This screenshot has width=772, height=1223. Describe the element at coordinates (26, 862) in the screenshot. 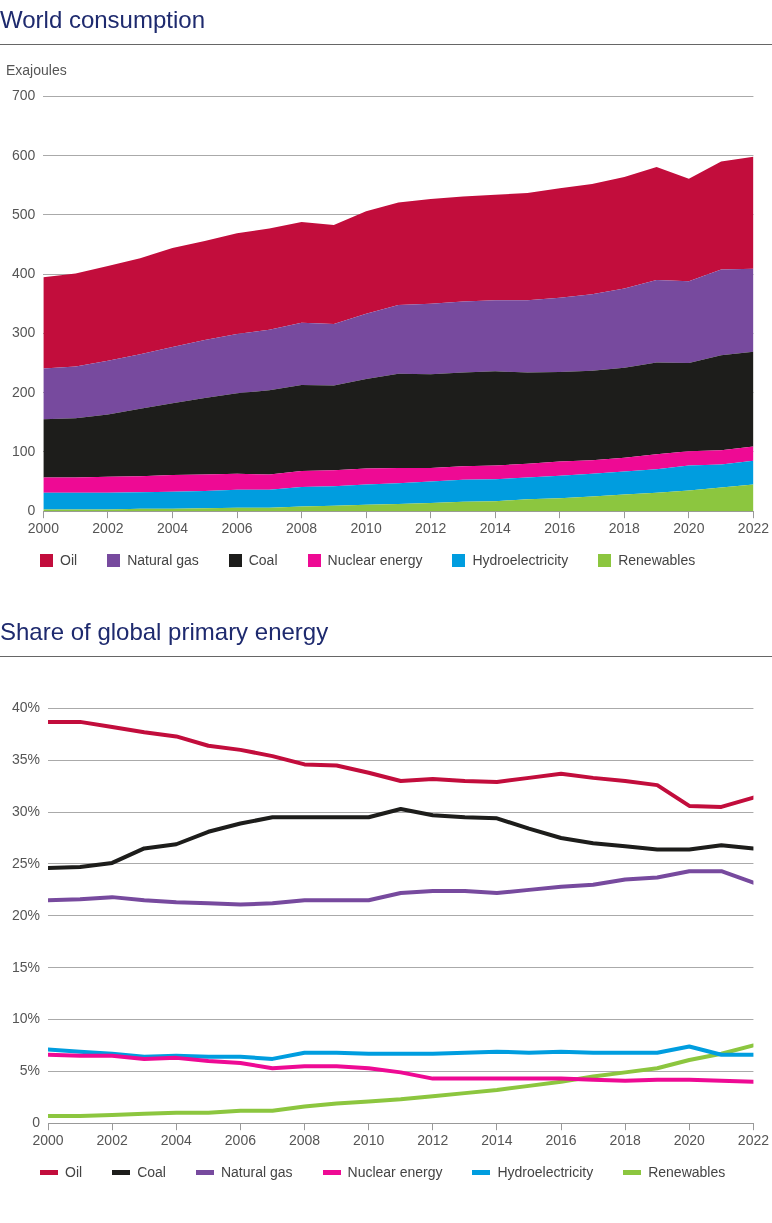

I see `y-tick-label: 25%` at that location.